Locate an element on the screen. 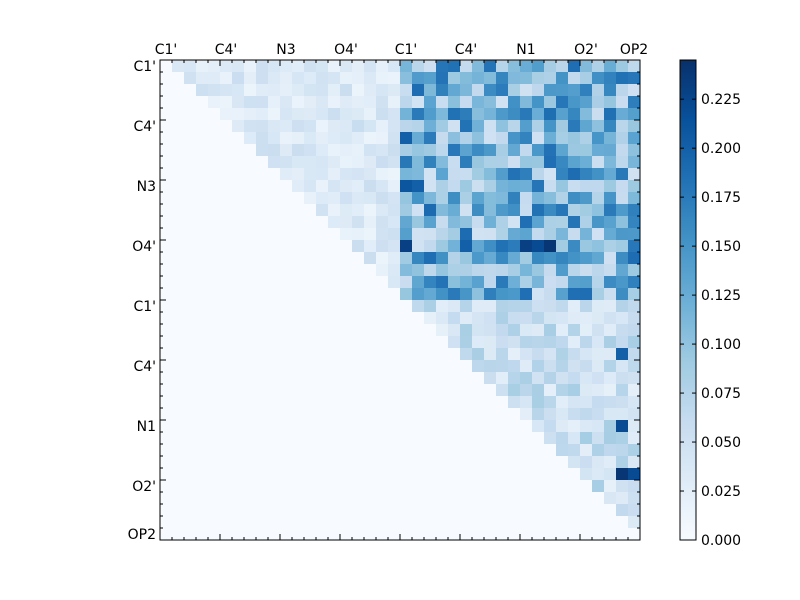  y-tick-label: C1' is located at coordinates (144, 67).